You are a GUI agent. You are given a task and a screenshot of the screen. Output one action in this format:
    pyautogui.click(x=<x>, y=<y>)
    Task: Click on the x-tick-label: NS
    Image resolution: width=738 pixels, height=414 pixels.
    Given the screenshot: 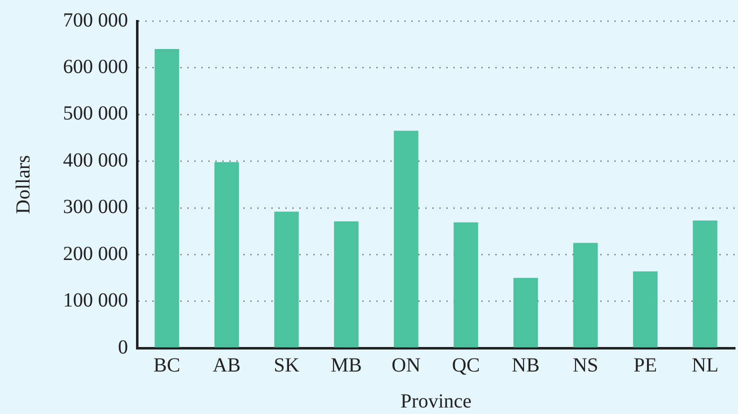 What is the action you would take?
    pyautogui.click(x=585, y=365)
    